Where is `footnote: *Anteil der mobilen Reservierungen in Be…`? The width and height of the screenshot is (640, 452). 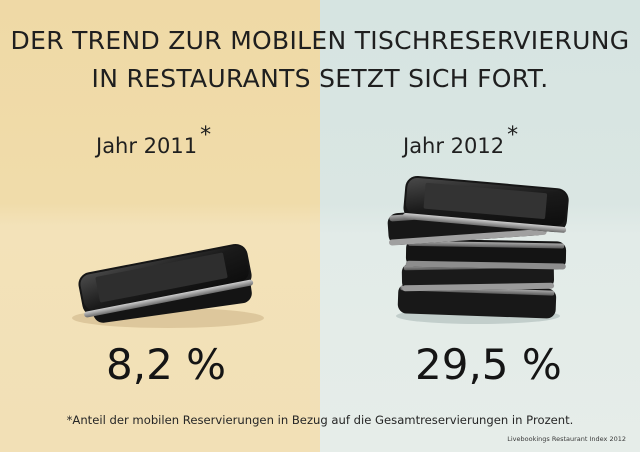
footnote: *Anteil der mobilen Reservierungen in Be… is located at coordinates (320, 420).